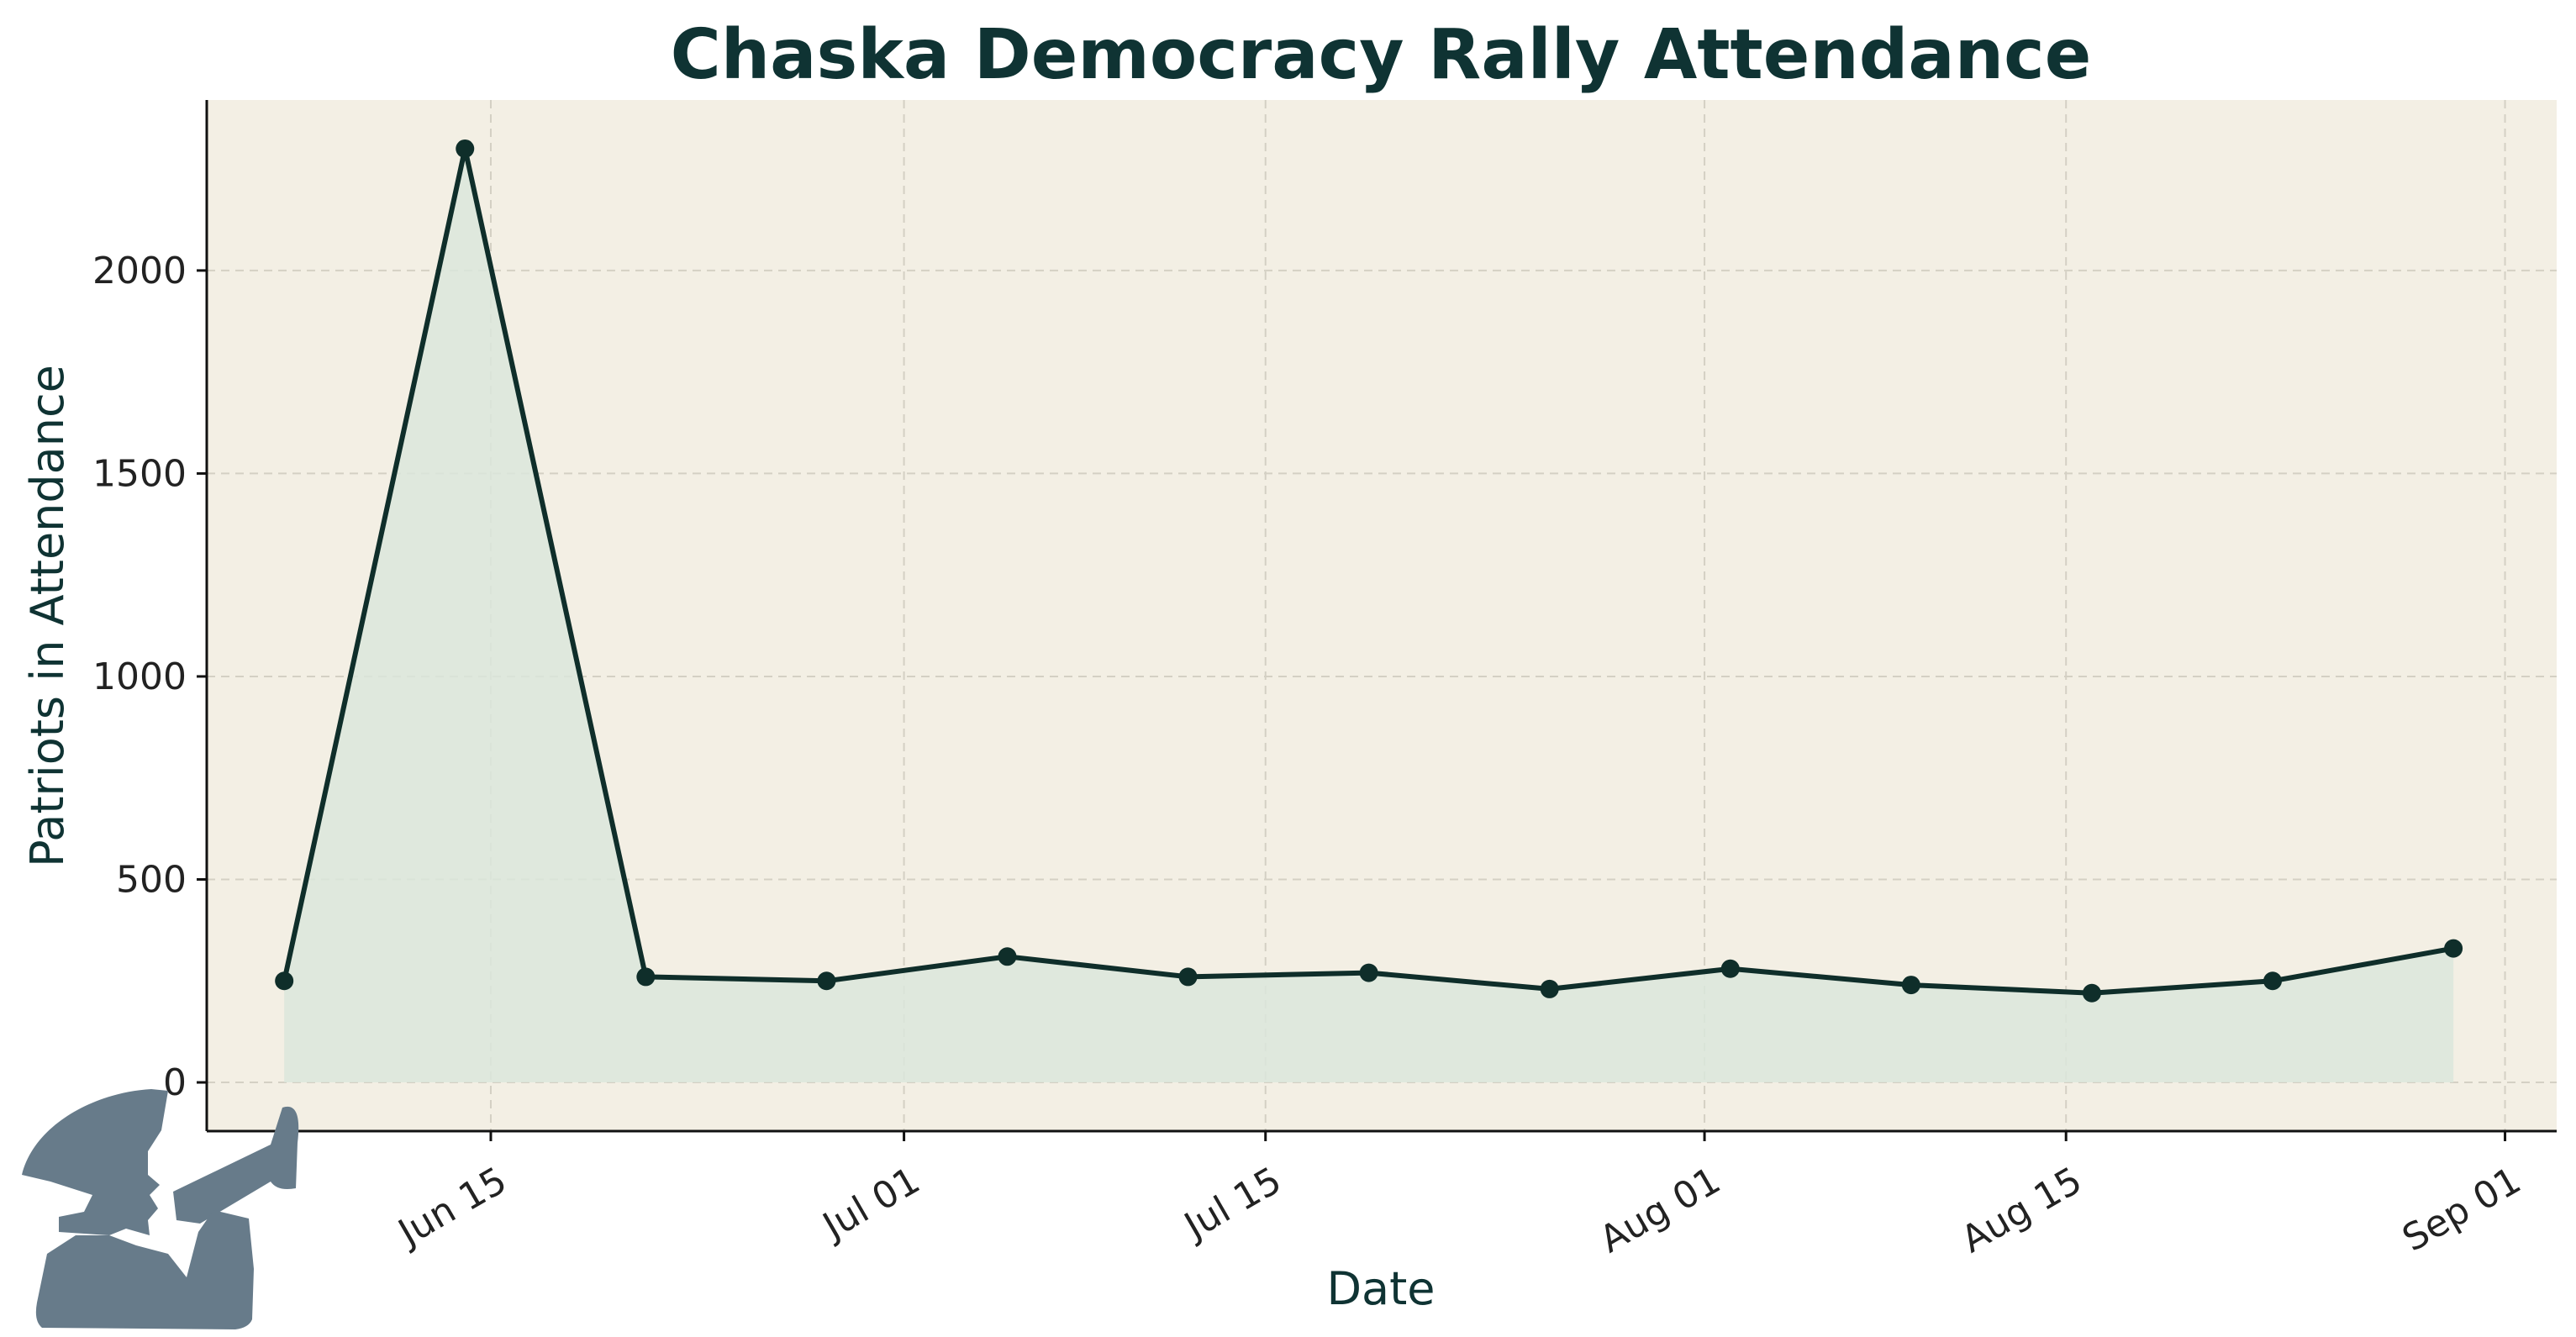 Image resolution: width=2576 pixels, height=1337 pixels. Describe the element at coordinates (2021, 1210) in the screenshot. I see `x-tick-label: Aug 15` at that location.